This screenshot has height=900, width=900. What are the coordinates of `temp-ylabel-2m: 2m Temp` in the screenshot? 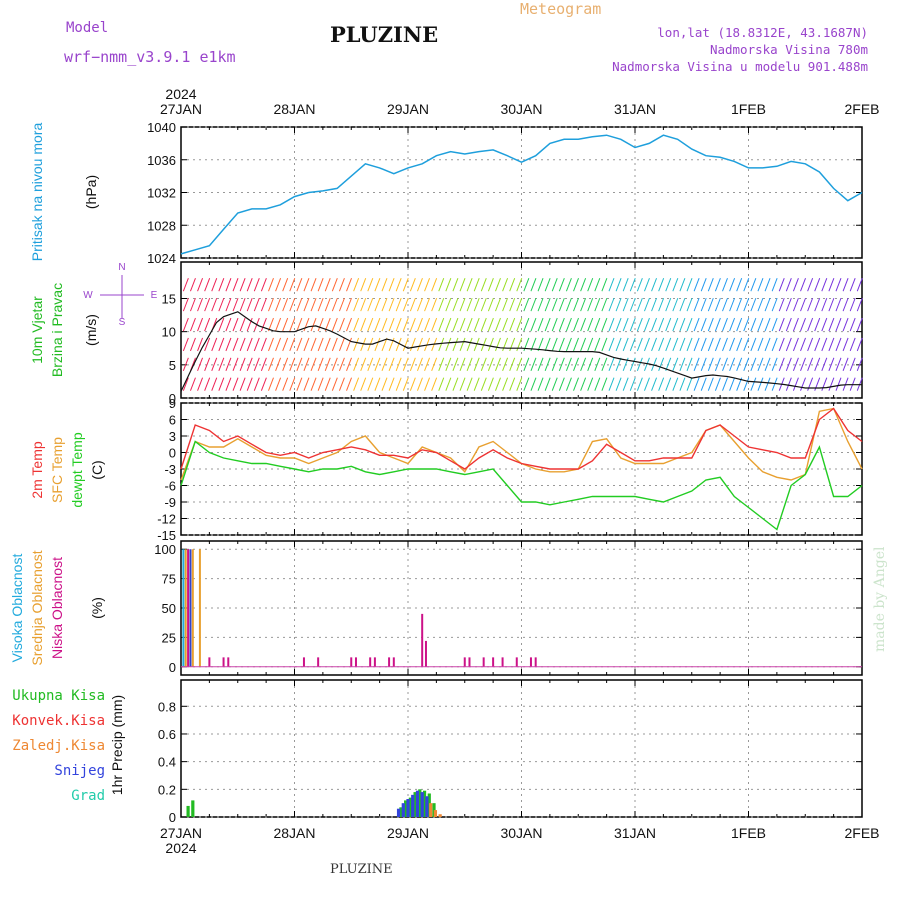 It's located at (37, 470).